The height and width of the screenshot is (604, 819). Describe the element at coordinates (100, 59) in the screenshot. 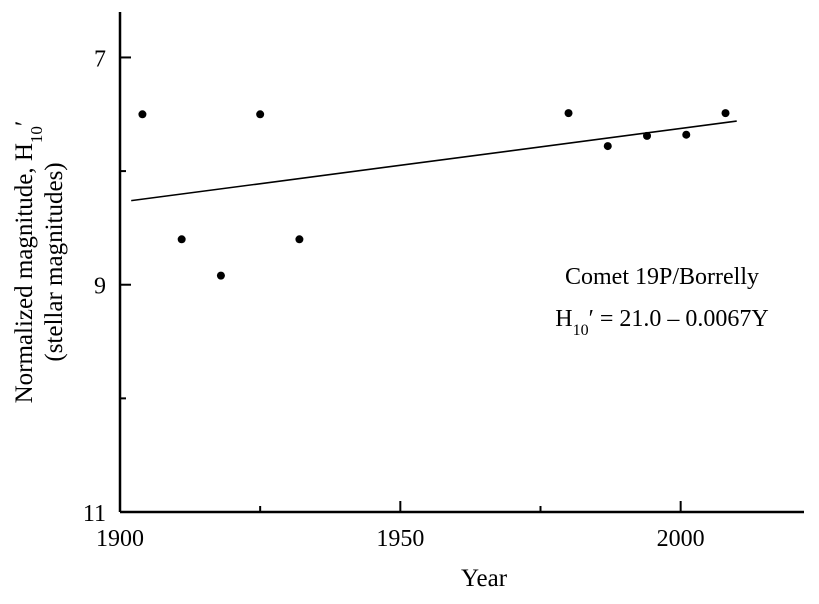

I see `y-tick-label: 7` at that location.